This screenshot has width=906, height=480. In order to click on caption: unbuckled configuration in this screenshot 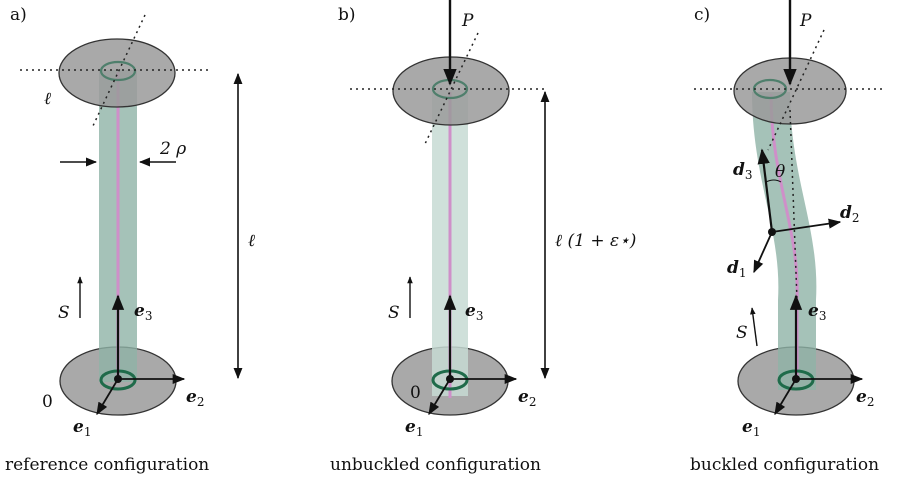, I will do `click(435, 465)`.